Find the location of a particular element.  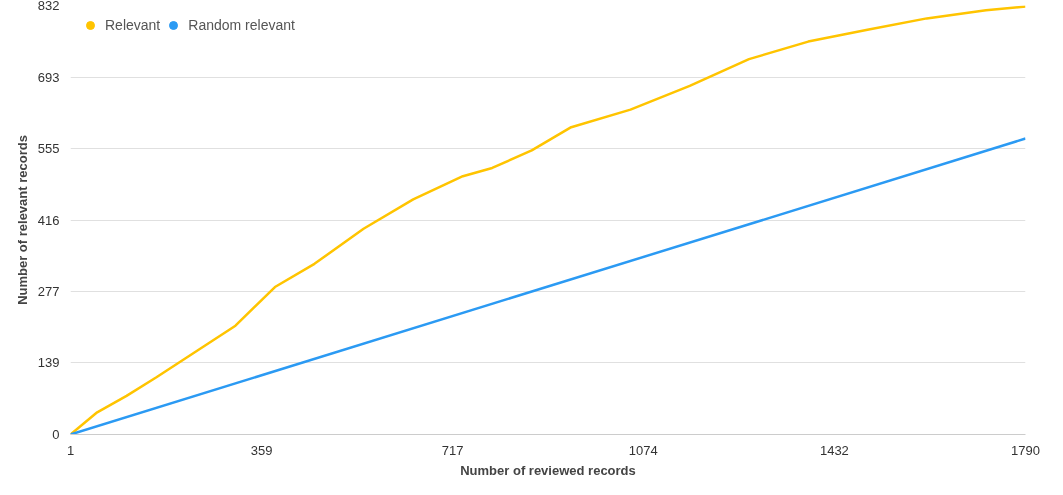

x-tick-label: 1 is located at coordinates (70, 450).